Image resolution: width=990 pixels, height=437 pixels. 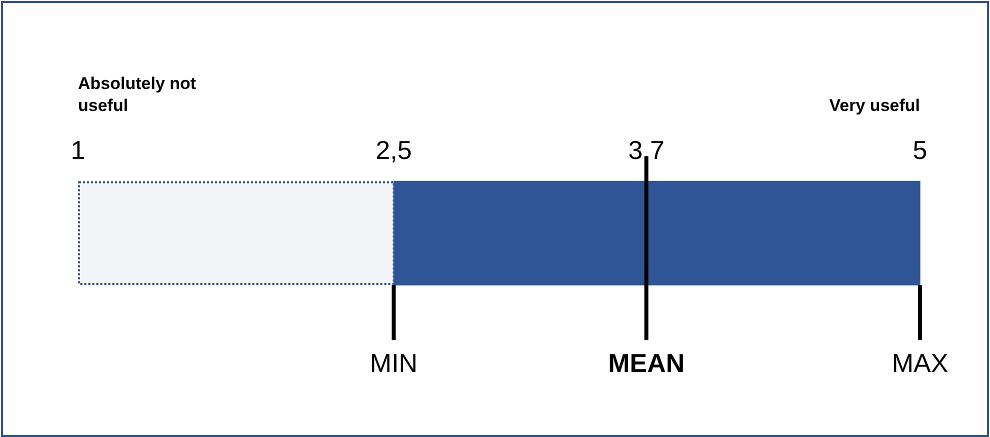 What do you see at coordinates (394, 149) in the screenshot?
I see `x-tick-label: 2,5` at bounding box center [394, 149].